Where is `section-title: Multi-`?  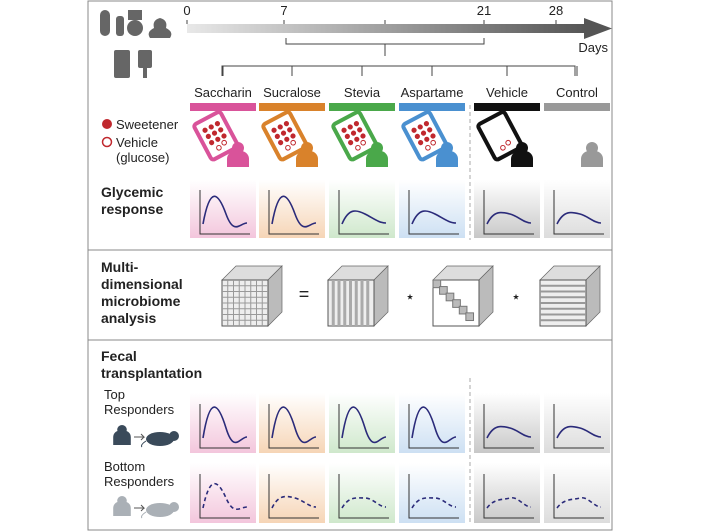
section-title: Multi- is located at coordinates (120, 267).